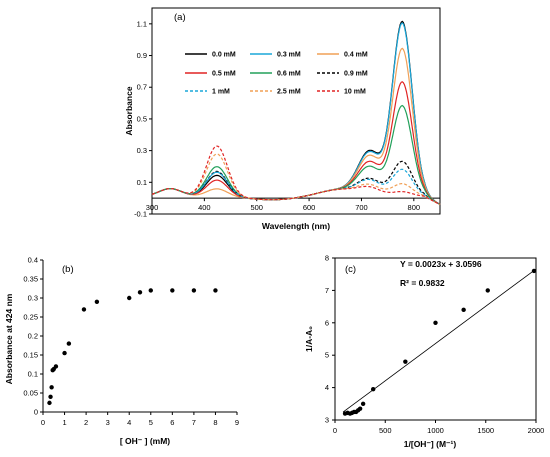 The height and width of the screenshot is (457, 550). What do you see at coordinates (355, 92) in the screenshot?
I see `panel-a-legend-label: 10 mM` at bounding box center [355, 92].